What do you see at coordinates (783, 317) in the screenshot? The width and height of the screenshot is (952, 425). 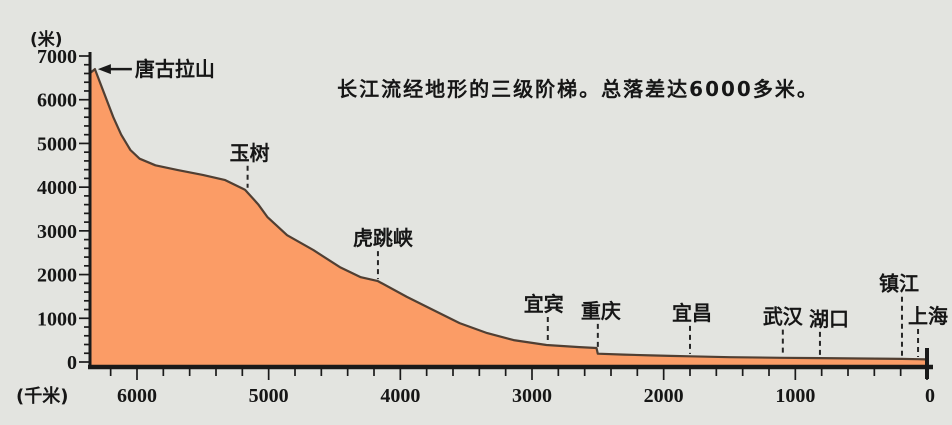 I see `landmark-label: 武汉` at bounding box center [783, 317].